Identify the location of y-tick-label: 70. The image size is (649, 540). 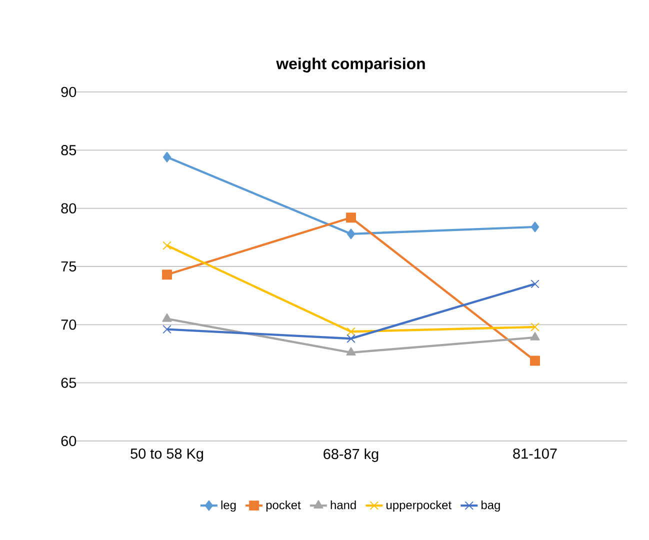
(68, 325).